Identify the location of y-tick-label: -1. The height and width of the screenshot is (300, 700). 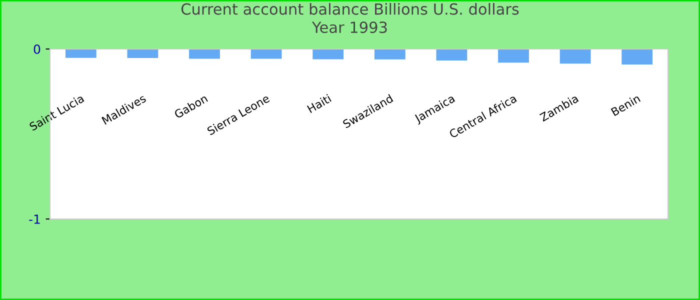
(34, 219).